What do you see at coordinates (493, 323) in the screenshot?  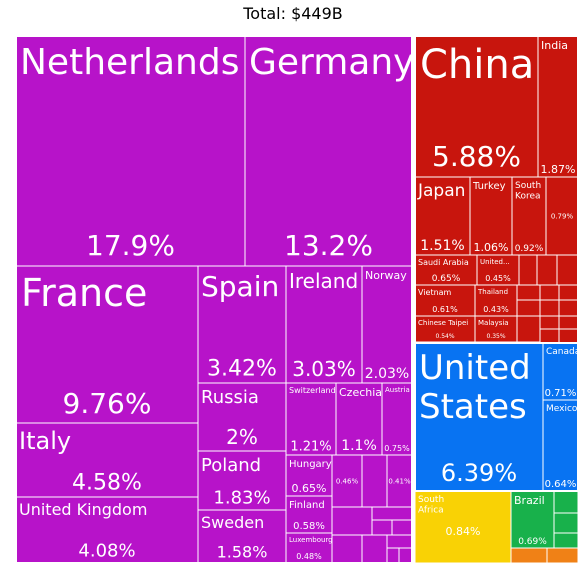 I see `tile-label-malaysia: Malaysia` at bounding box center [493, 323].